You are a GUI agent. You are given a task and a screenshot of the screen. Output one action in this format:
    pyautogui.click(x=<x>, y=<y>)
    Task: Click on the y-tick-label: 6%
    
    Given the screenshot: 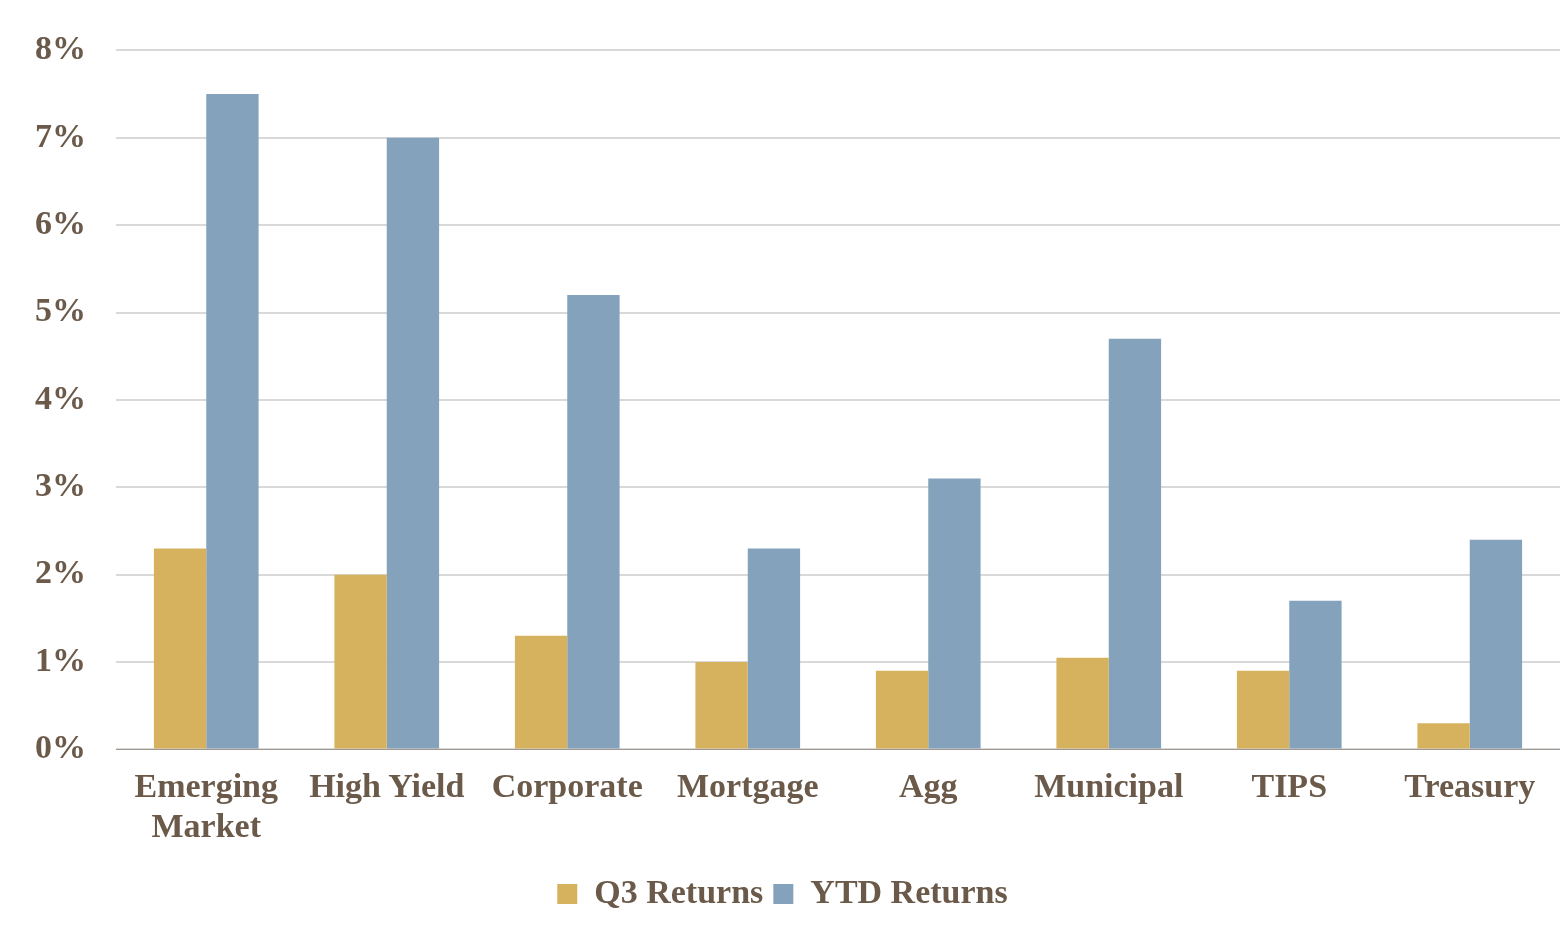 What is the action you would take?
    pyautogui.click(x=60, y=222)
    